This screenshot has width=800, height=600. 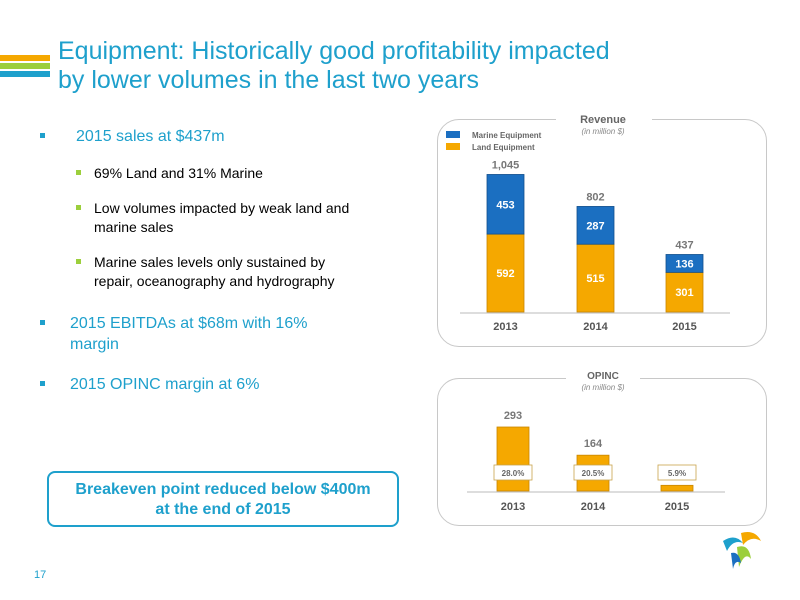 I want to click on callout-line-2: at the end of 2015, so click(x=223, y=509).